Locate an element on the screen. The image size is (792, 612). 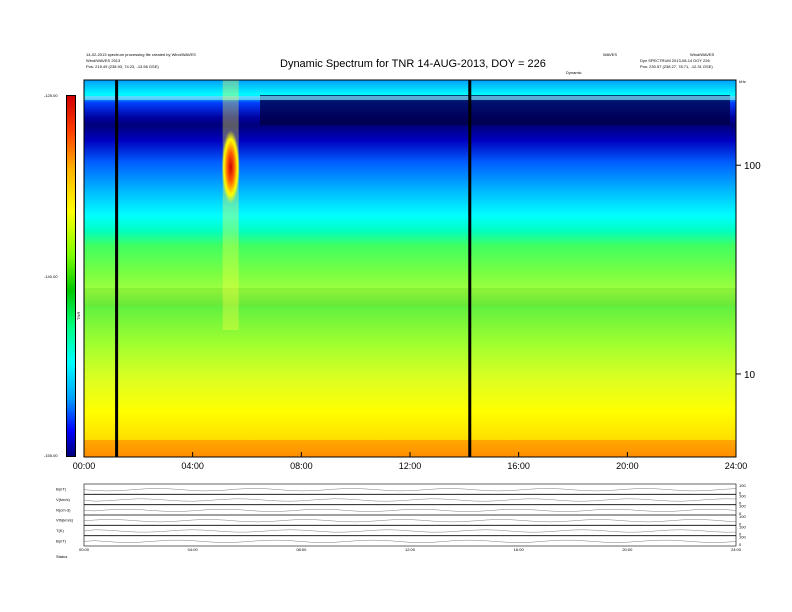
lower-row-0-tick-1: 0 is located at coordinates (740, 492).